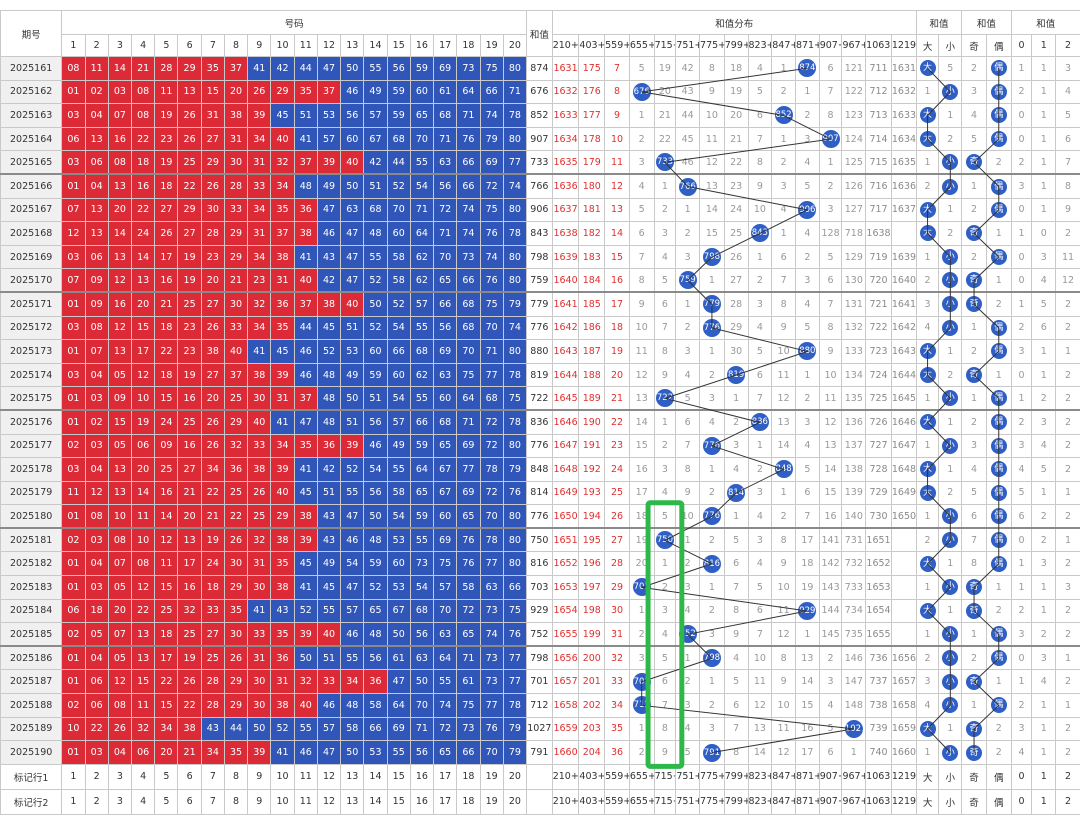 The width and height of the screenshot is (1080, 821). Describe the element at coordinates (903, 45) in the screenshot. I see `dist-col-header: 1219+` at that location.